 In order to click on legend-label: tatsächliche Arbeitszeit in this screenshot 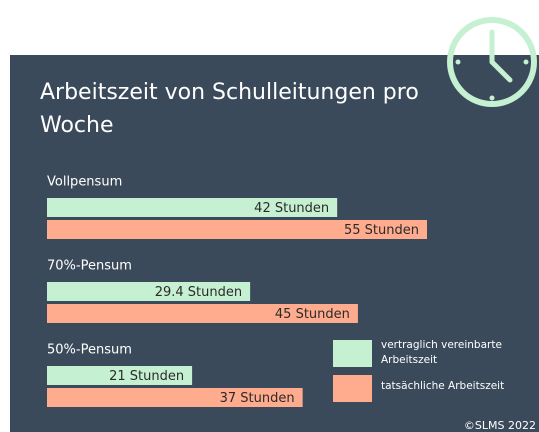, I will do `click(443, 386)`.